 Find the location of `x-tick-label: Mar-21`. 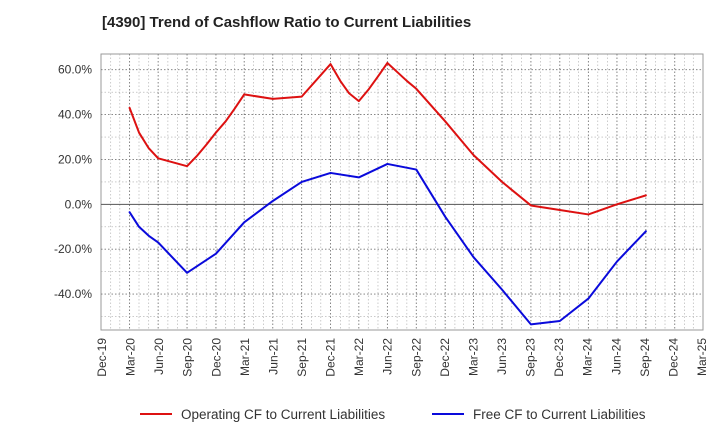

x-tick-label: Mar-21 is located at coordinates (245, 357).